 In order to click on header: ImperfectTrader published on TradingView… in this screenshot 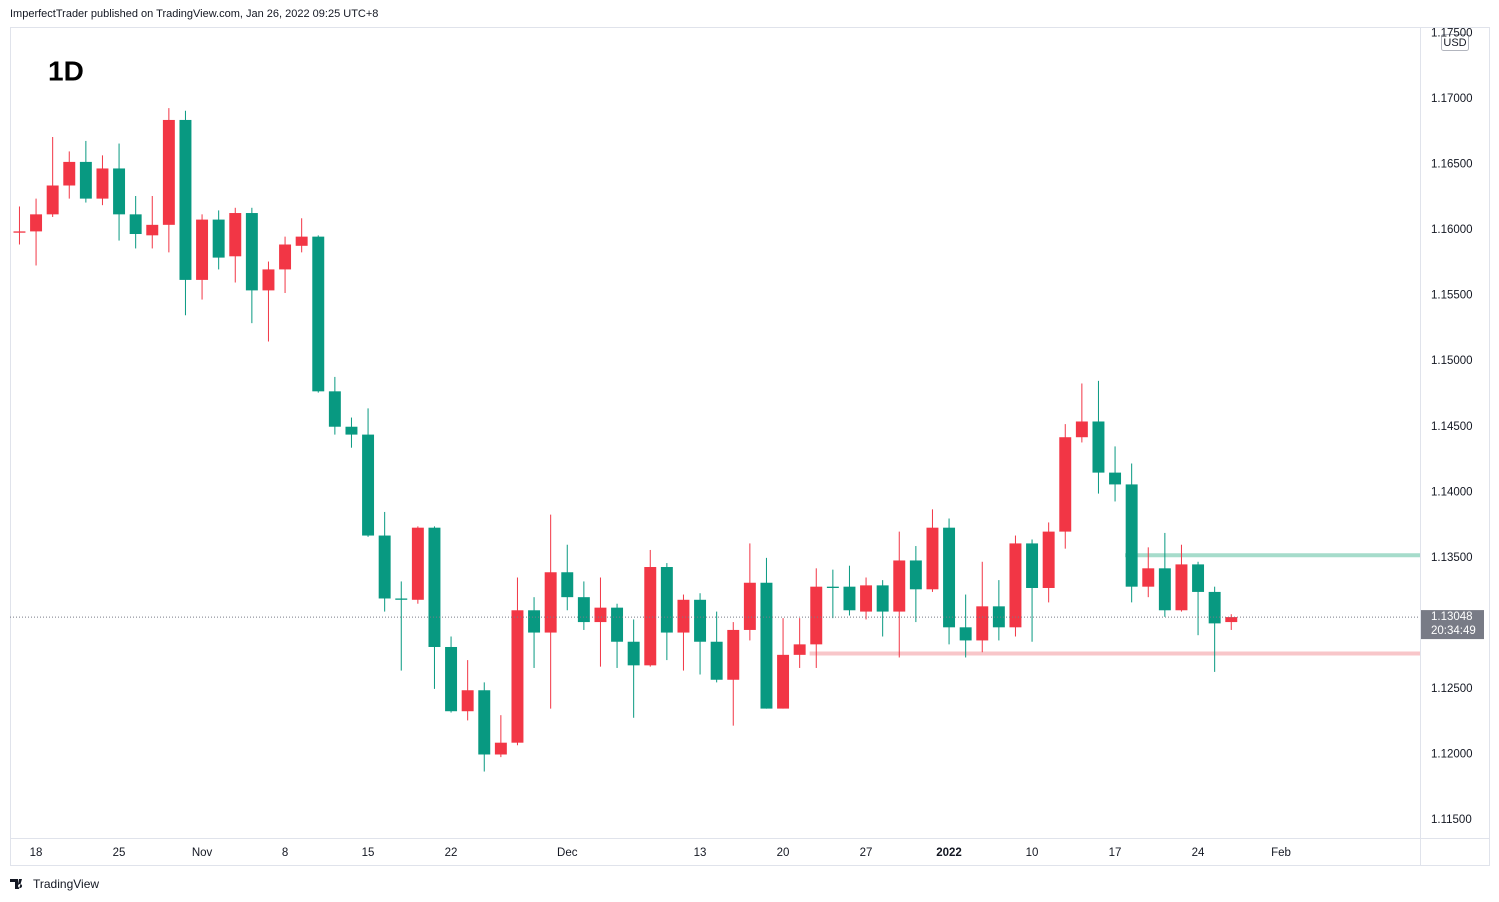, I will do `click(194, 14)`.